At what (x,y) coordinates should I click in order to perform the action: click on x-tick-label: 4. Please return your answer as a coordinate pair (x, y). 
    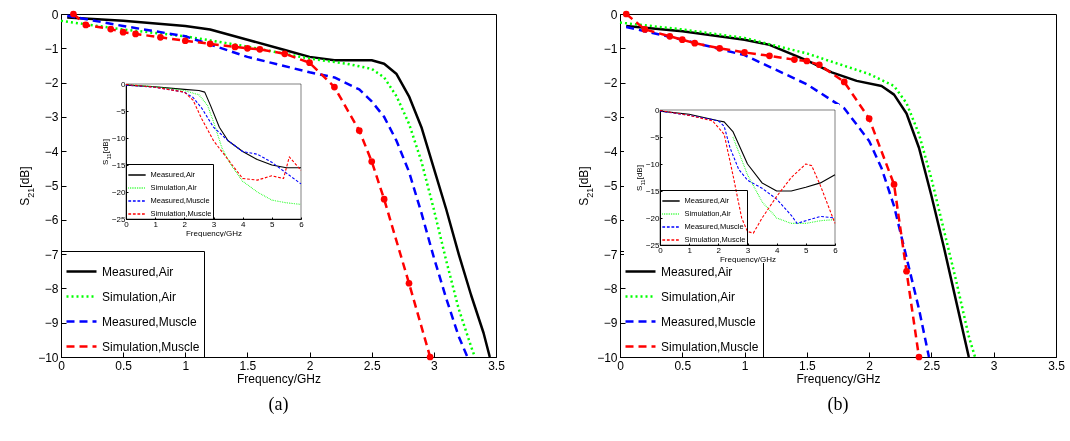
    Looking at the image, I should click on (243, 224).